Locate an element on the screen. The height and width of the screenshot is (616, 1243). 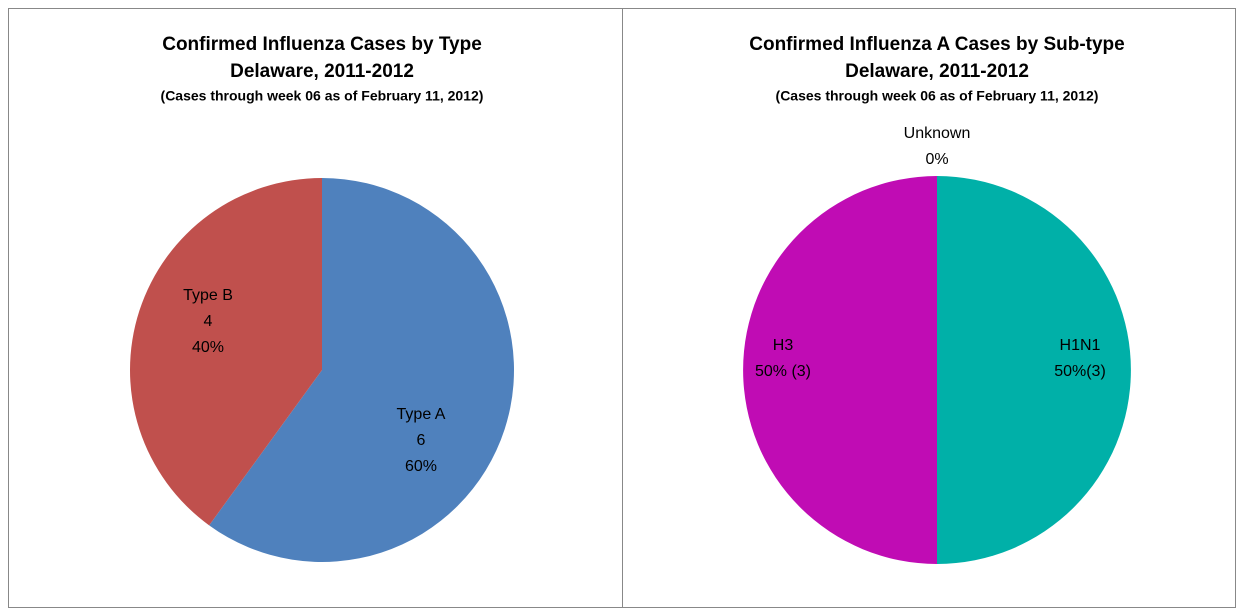
chart-title: Confirmed Influenza Cases by Type is located at coordinates (322, 44).